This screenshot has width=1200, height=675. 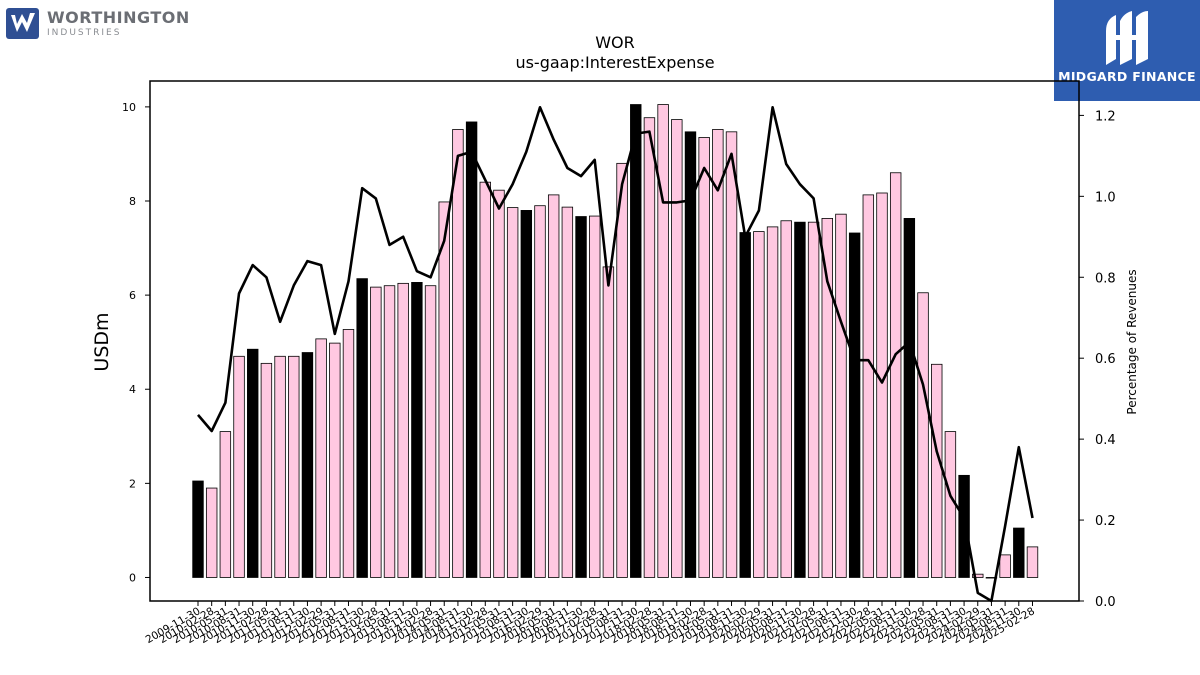 I want to click on publisher-logo: MIDGARD FINANCE, so click(x=1127, y=50).